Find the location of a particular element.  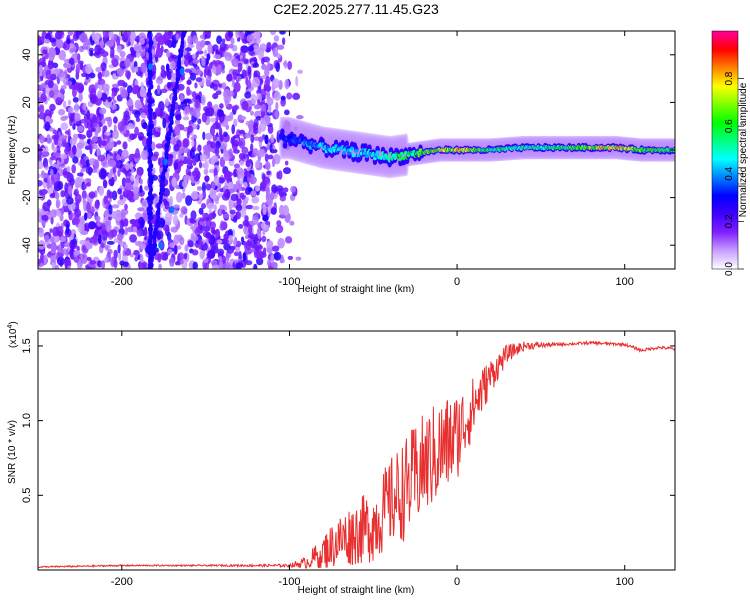

heatmap-streak-spot is located at coordinates (165, 162).